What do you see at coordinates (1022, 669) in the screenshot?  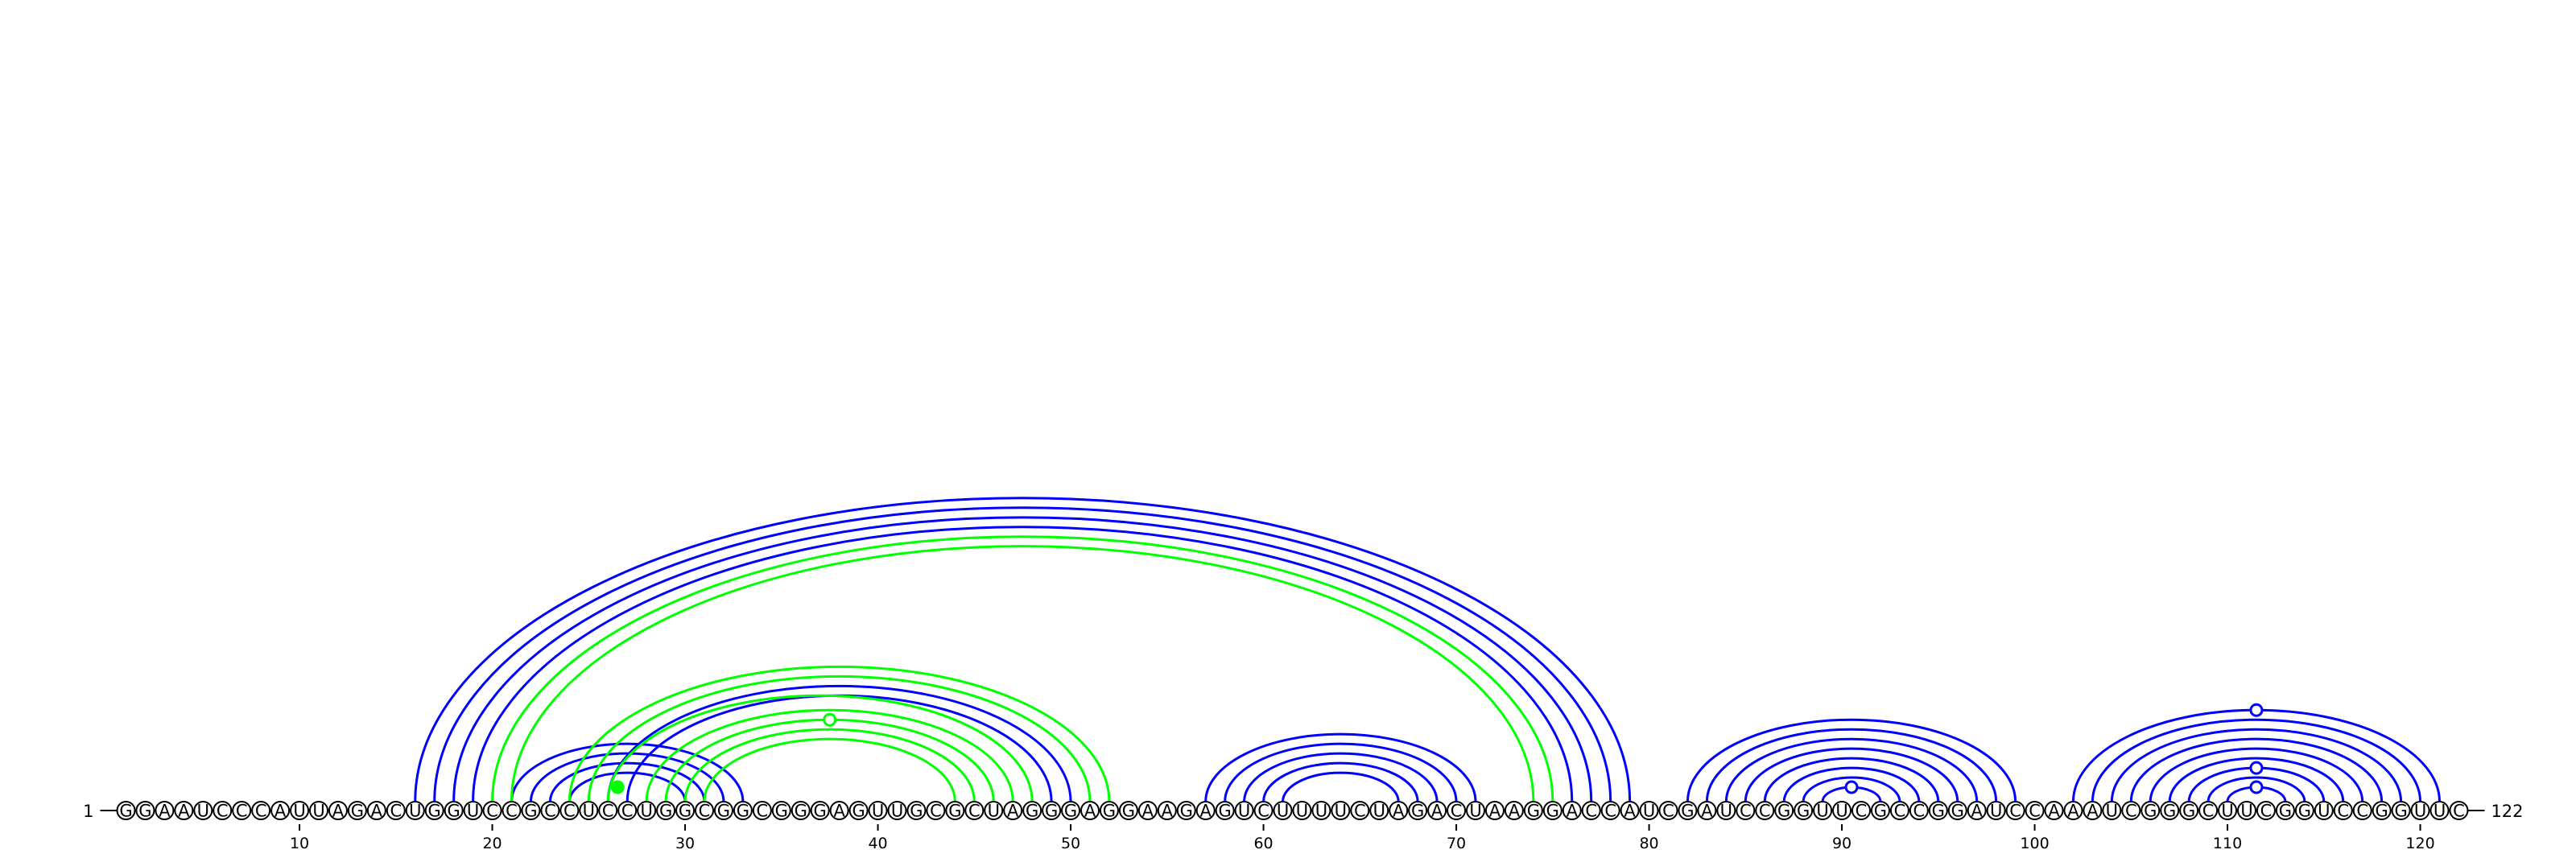 I see `green-arcs-layer` at bounding box center [1022, 669].